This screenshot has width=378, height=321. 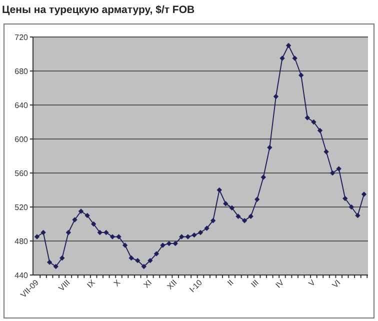 I want to click on y-tick-label: 680, so click(x=21, y=71).